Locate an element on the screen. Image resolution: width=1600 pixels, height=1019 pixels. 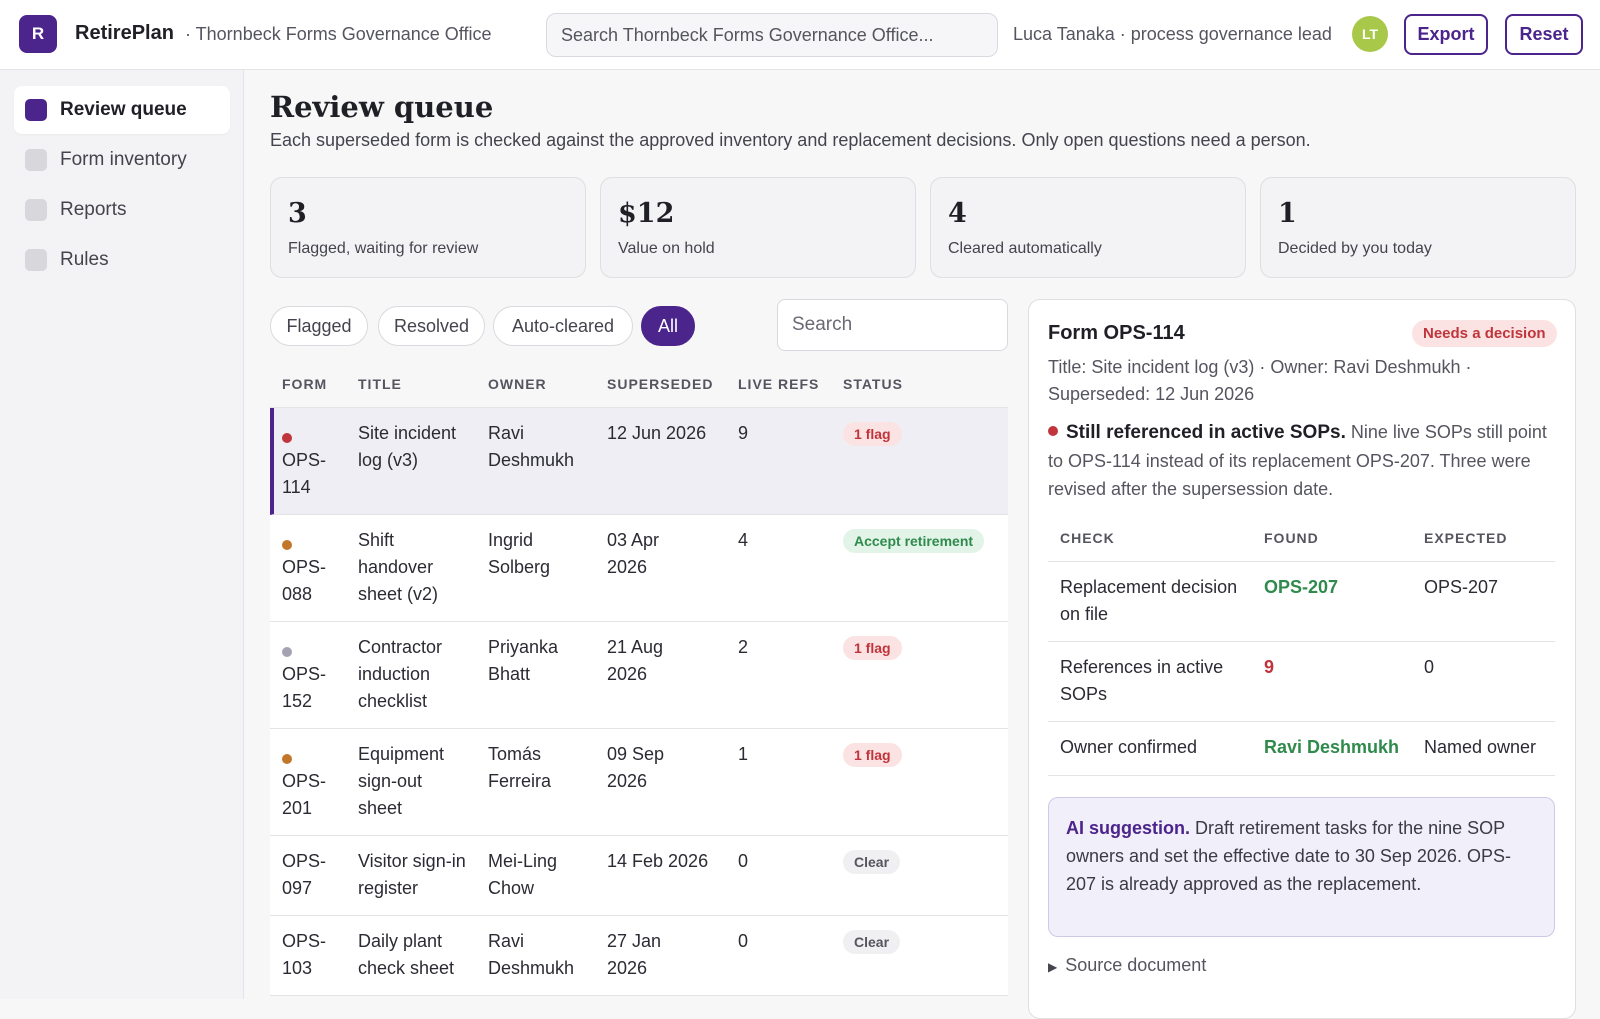
expand-triangle-icon: ▶ is located at coordinates (1053, 967).